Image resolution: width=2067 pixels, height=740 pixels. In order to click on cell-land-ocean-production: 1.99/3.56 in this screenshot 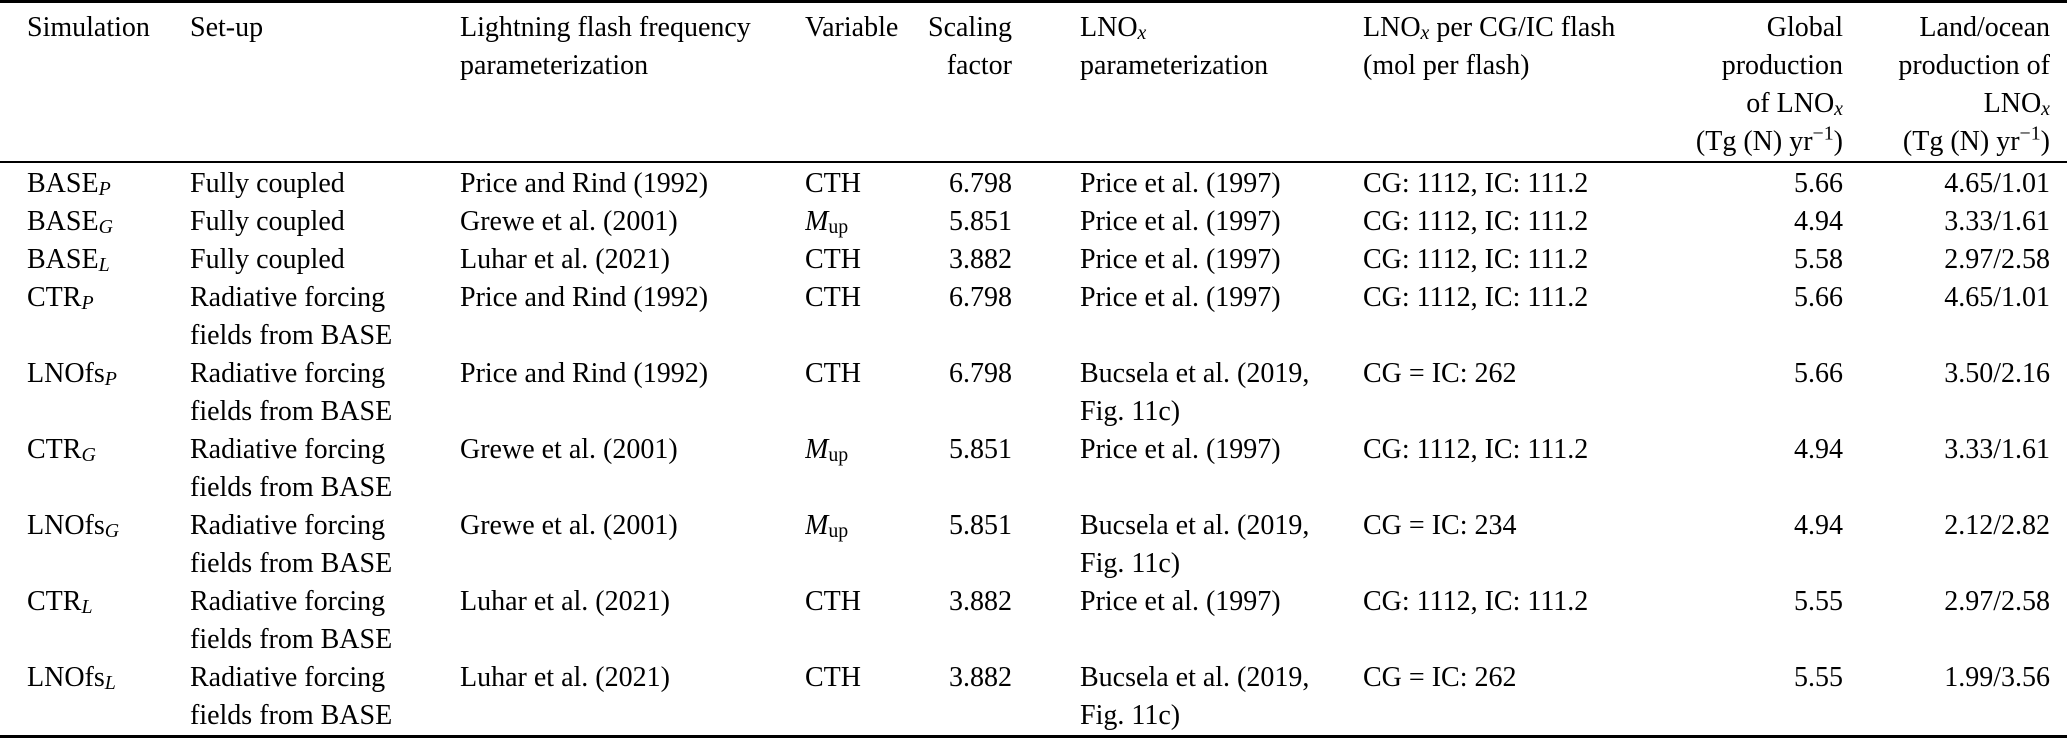, I will do `click(1997, 677)`.